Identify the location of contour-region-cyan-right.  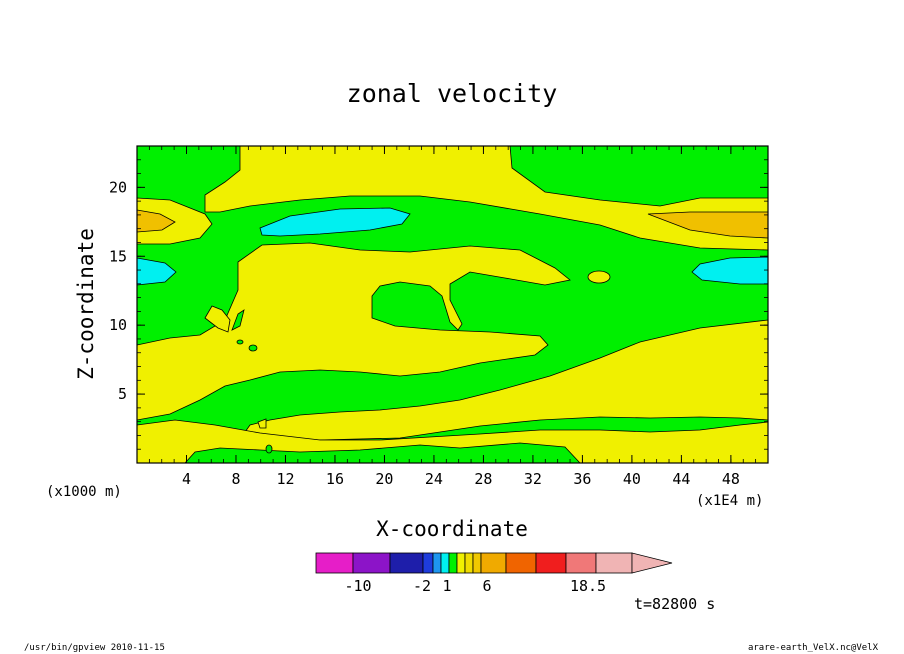
(729, 270).